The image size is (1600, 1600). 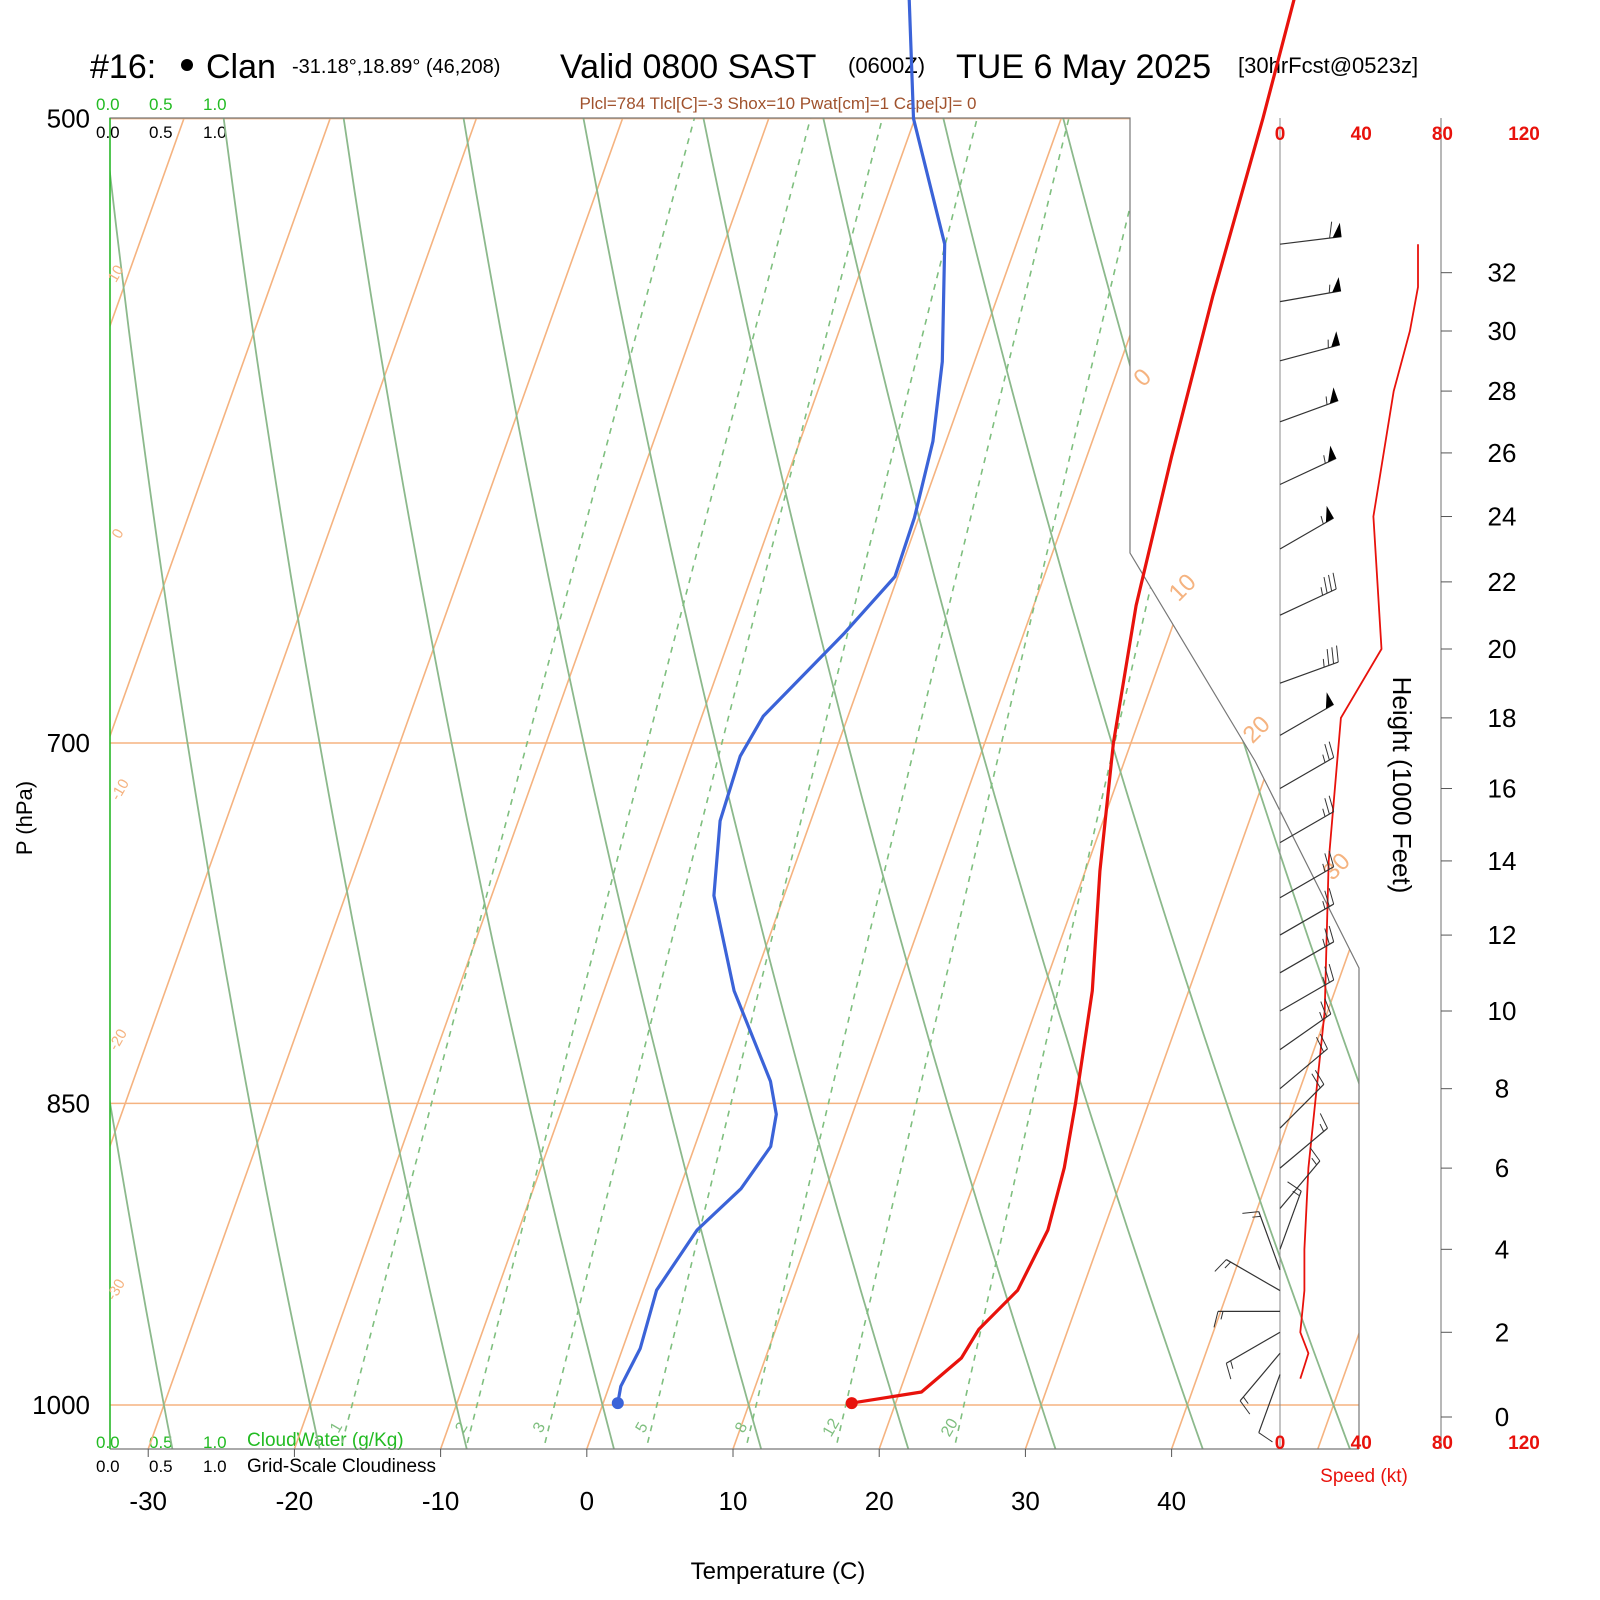 What do you see at coordinates (123, 67) in the screenshot?
I see `station-id: #16:` at bounding box center [123, 67].